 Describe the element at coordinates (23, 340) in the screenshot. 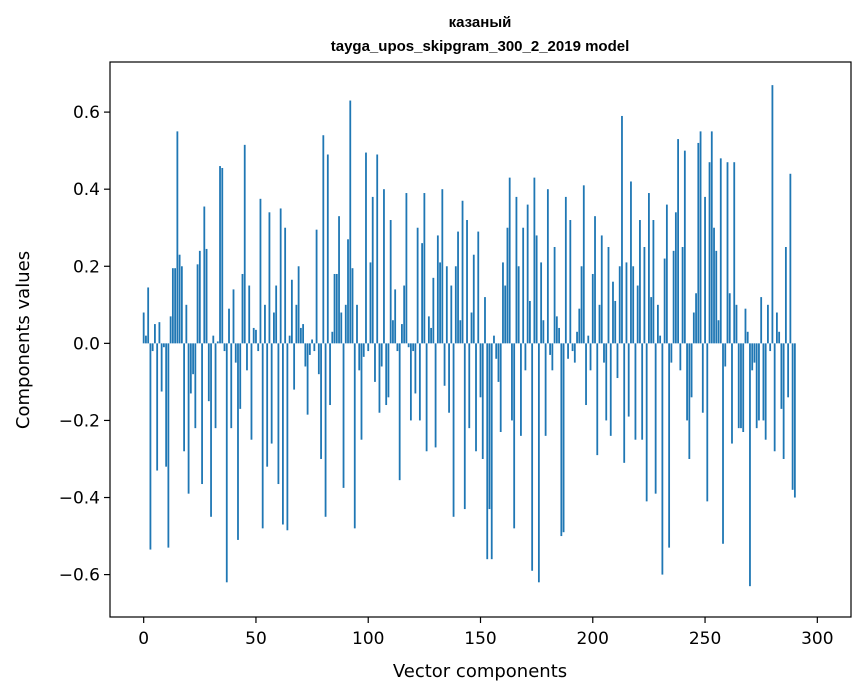

I see `y-axis-label: Components values` at that location.